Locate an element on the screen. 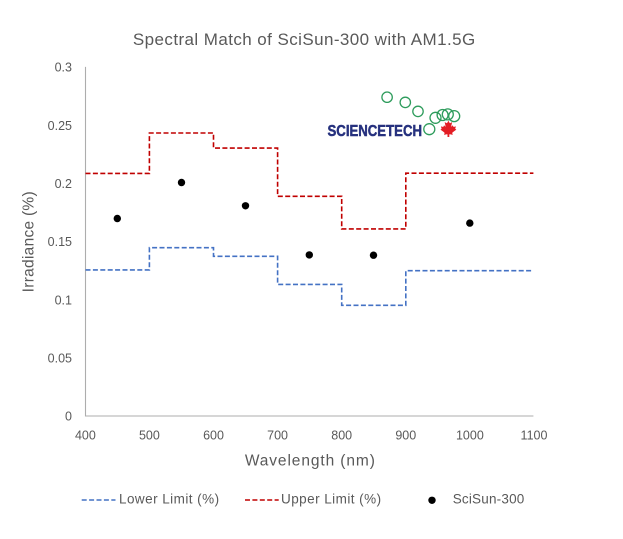 This screenshot has height=539, width=623. svg-text: 0.15 is located at coordinates (60, 242).